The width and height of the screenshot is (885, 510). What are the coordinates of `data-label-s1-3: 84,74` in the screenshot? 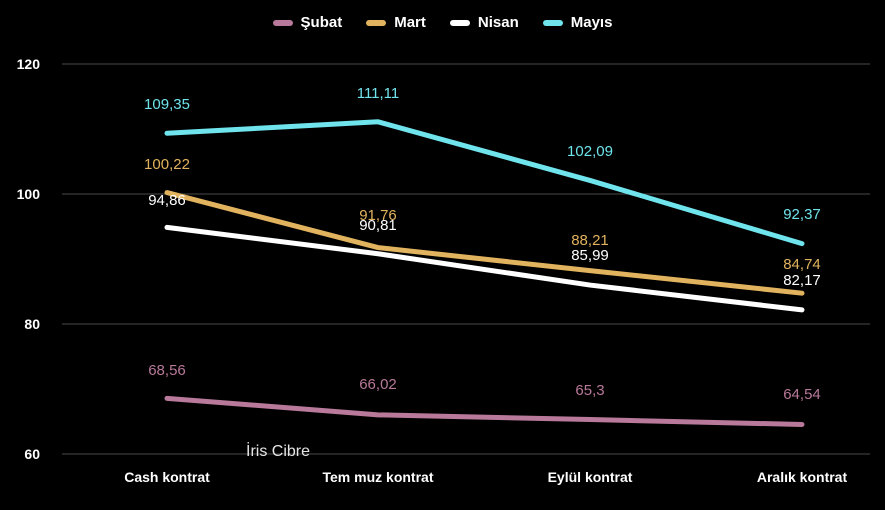 It's located at (802, 264).